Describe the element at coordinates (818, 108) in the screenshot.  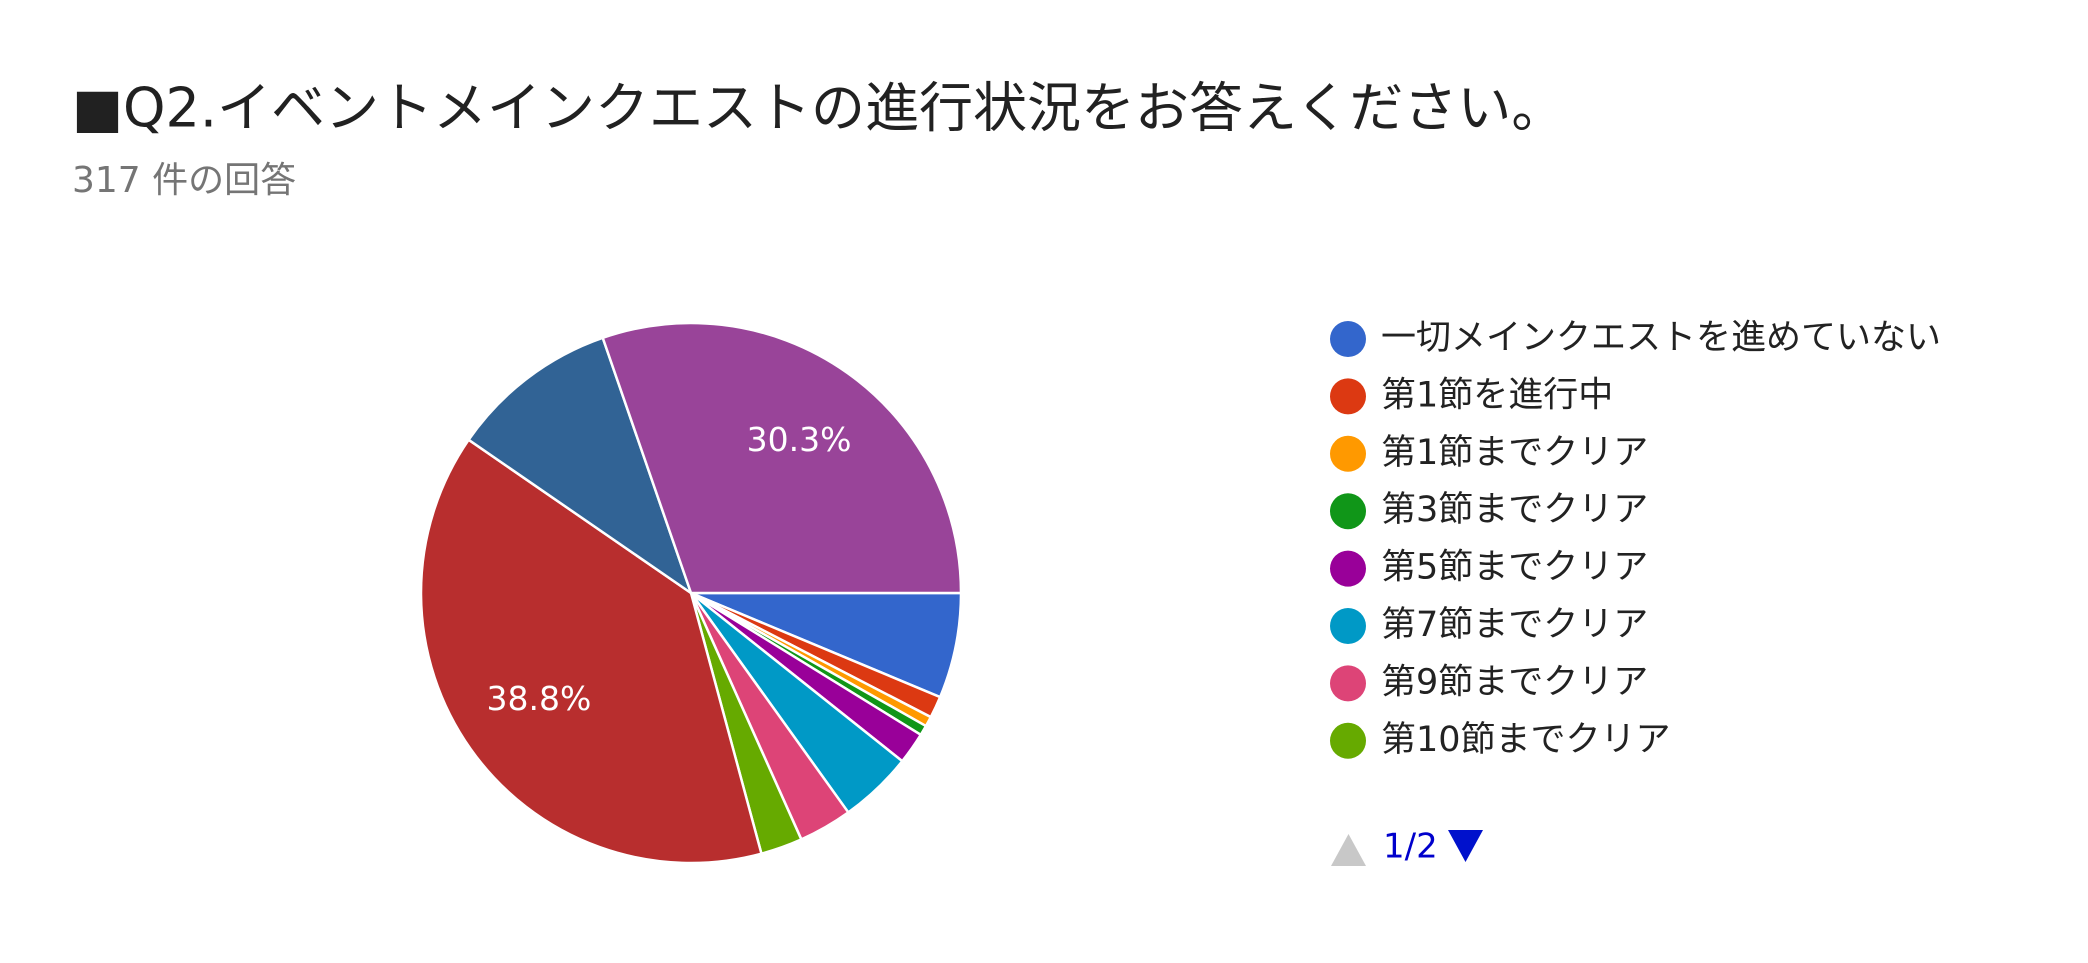
I see `chart-title: ■Q2.イベントメインクエストの進行状況をお答えください。` at that location.